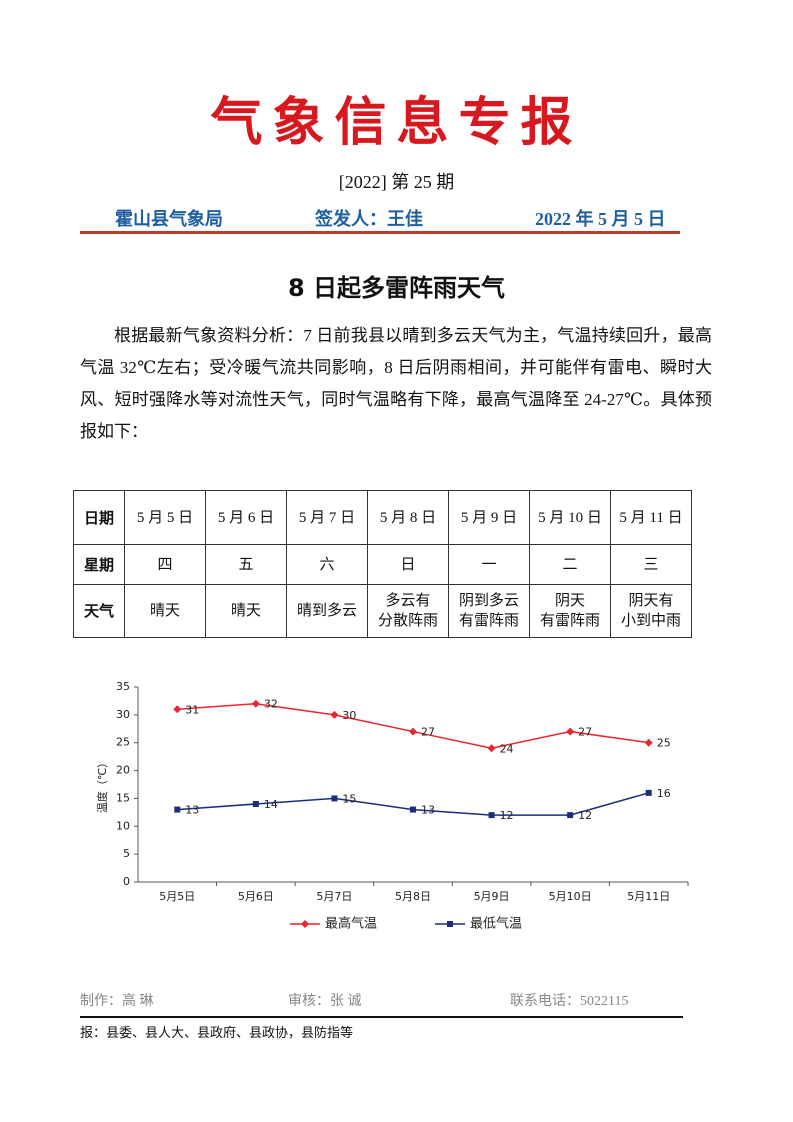  I want to click on y-tick-label: 15, so click(123, 797).